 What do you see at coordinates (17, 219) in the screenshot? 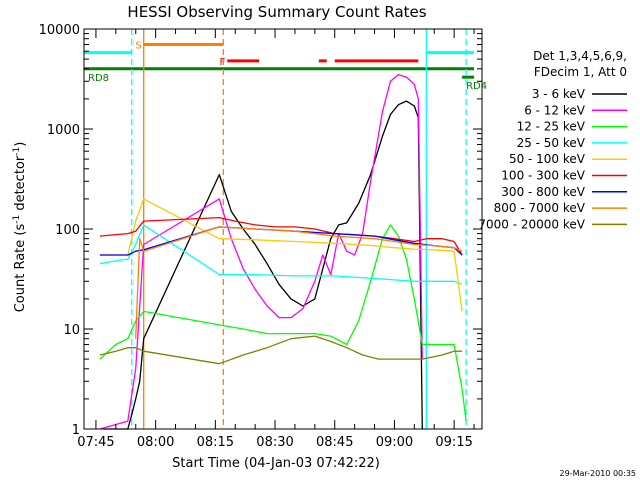
I see `y-axis-label-sup1: -1` at bounding box center [17, 219].